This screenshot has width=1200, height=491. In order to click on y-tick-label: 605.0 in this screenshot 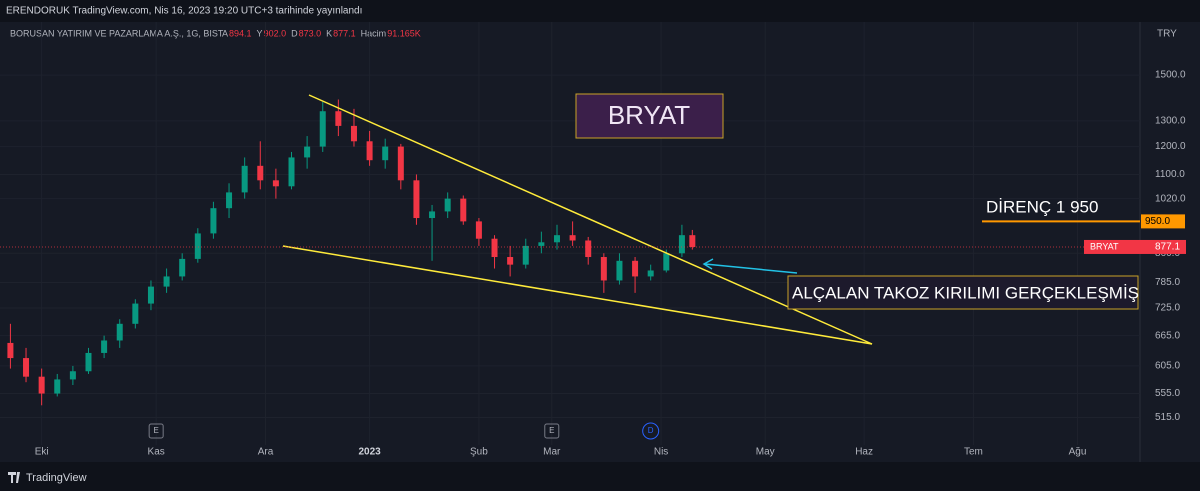, I will do `click(1167, 366)`.